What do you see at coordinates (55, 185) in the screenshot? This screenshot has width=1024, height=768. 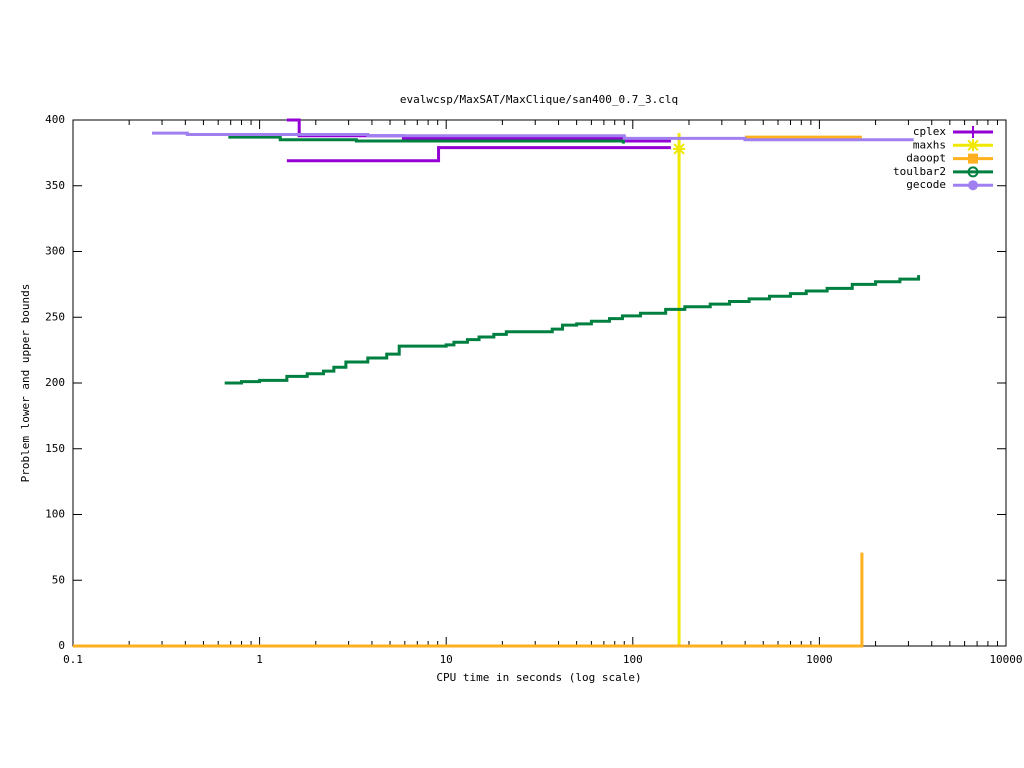 I see `y-tick-label: 350` at bounding box center [55, 185].